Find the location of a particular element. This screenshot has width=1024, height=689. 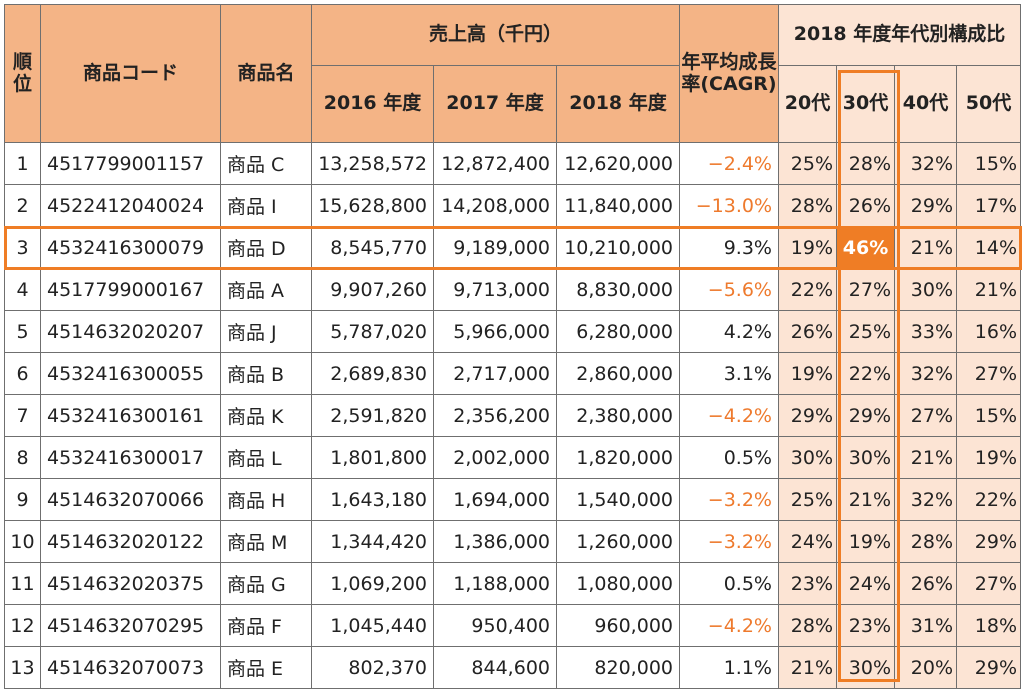

sales-2018-cell: 960,000 is located at coordinates (618, 625).